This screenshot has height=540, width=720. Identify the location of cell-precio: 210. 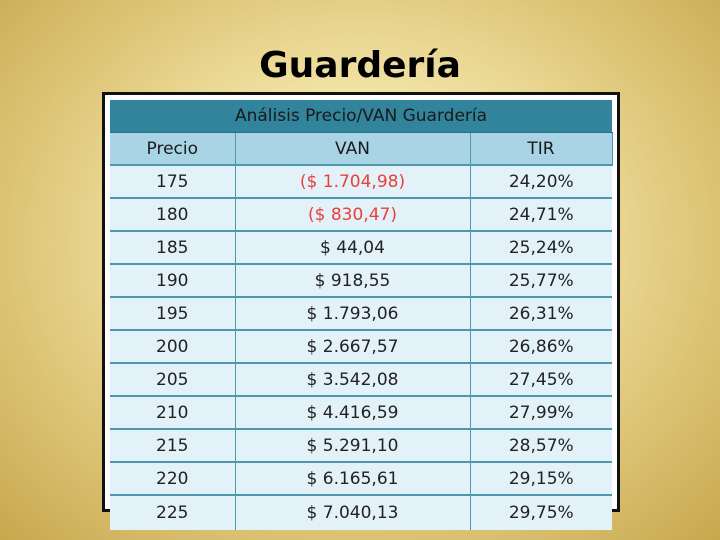
(173, 413).